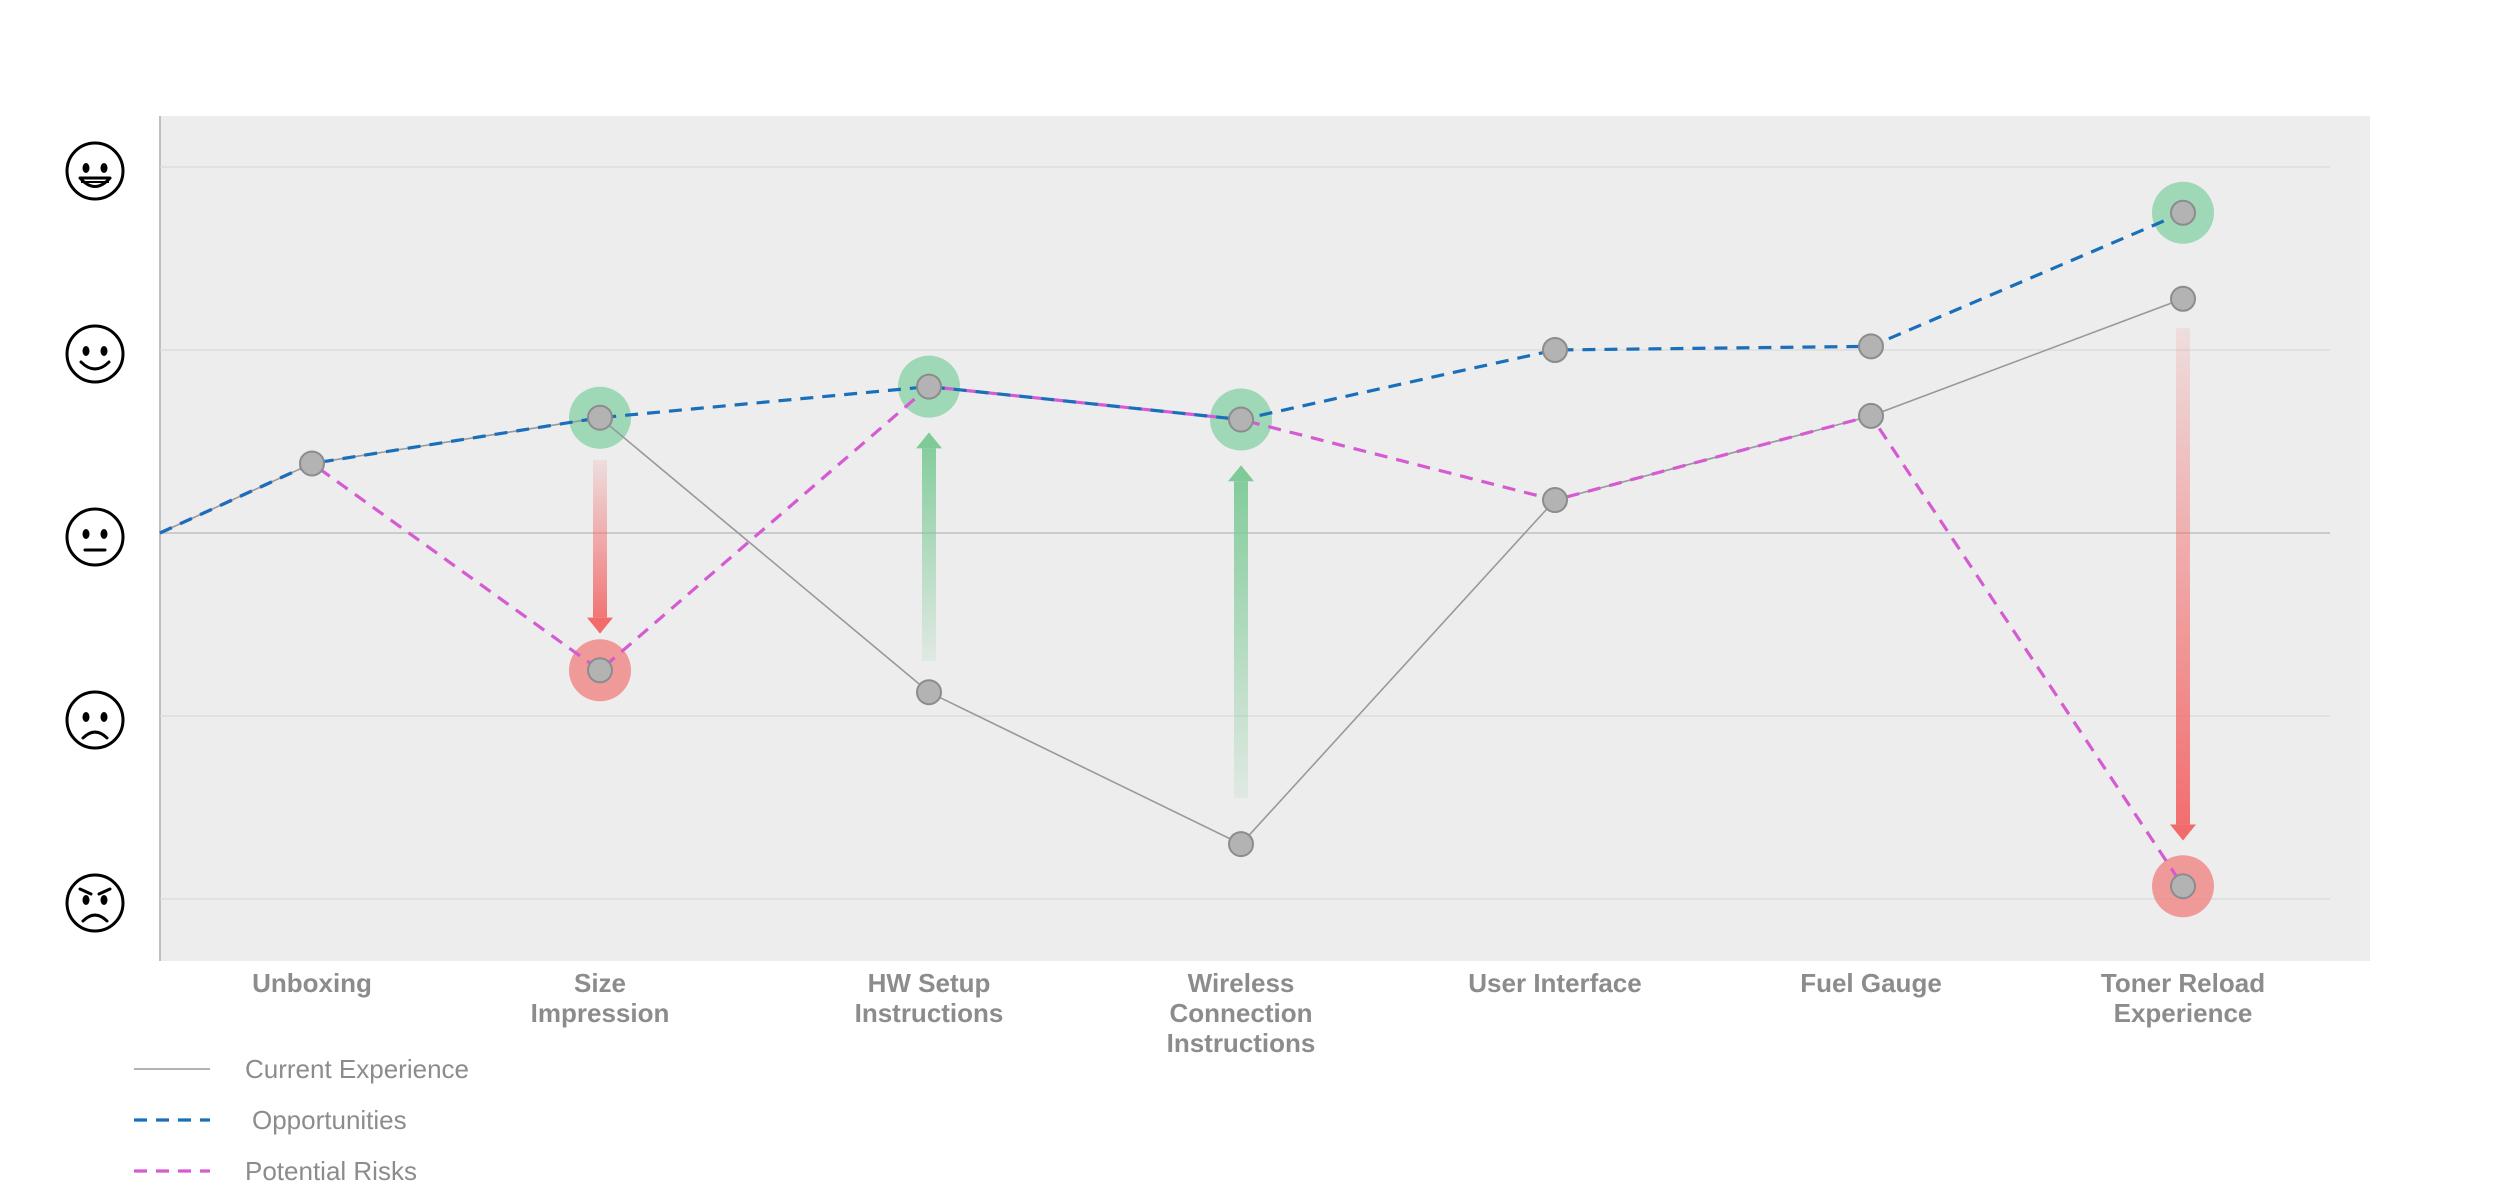 The width and height of the screenshot is (2500, 1188). I want to click on neutral-face-icon, so click(95, 537).